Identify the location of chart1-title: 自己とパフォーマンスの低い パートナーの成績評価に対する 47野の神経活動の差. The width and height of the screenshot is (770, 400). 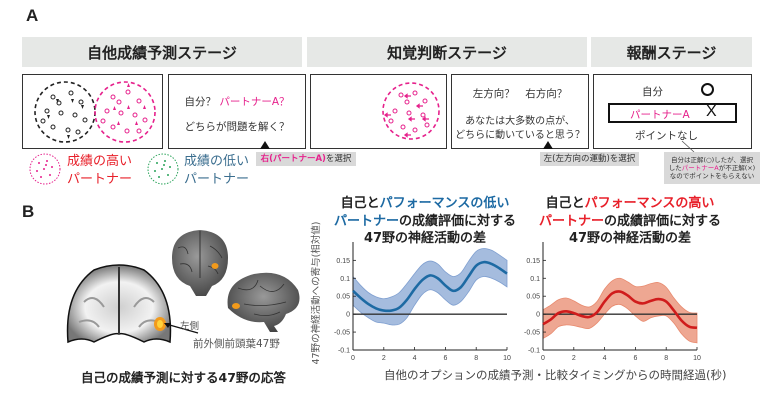
(425, 221).